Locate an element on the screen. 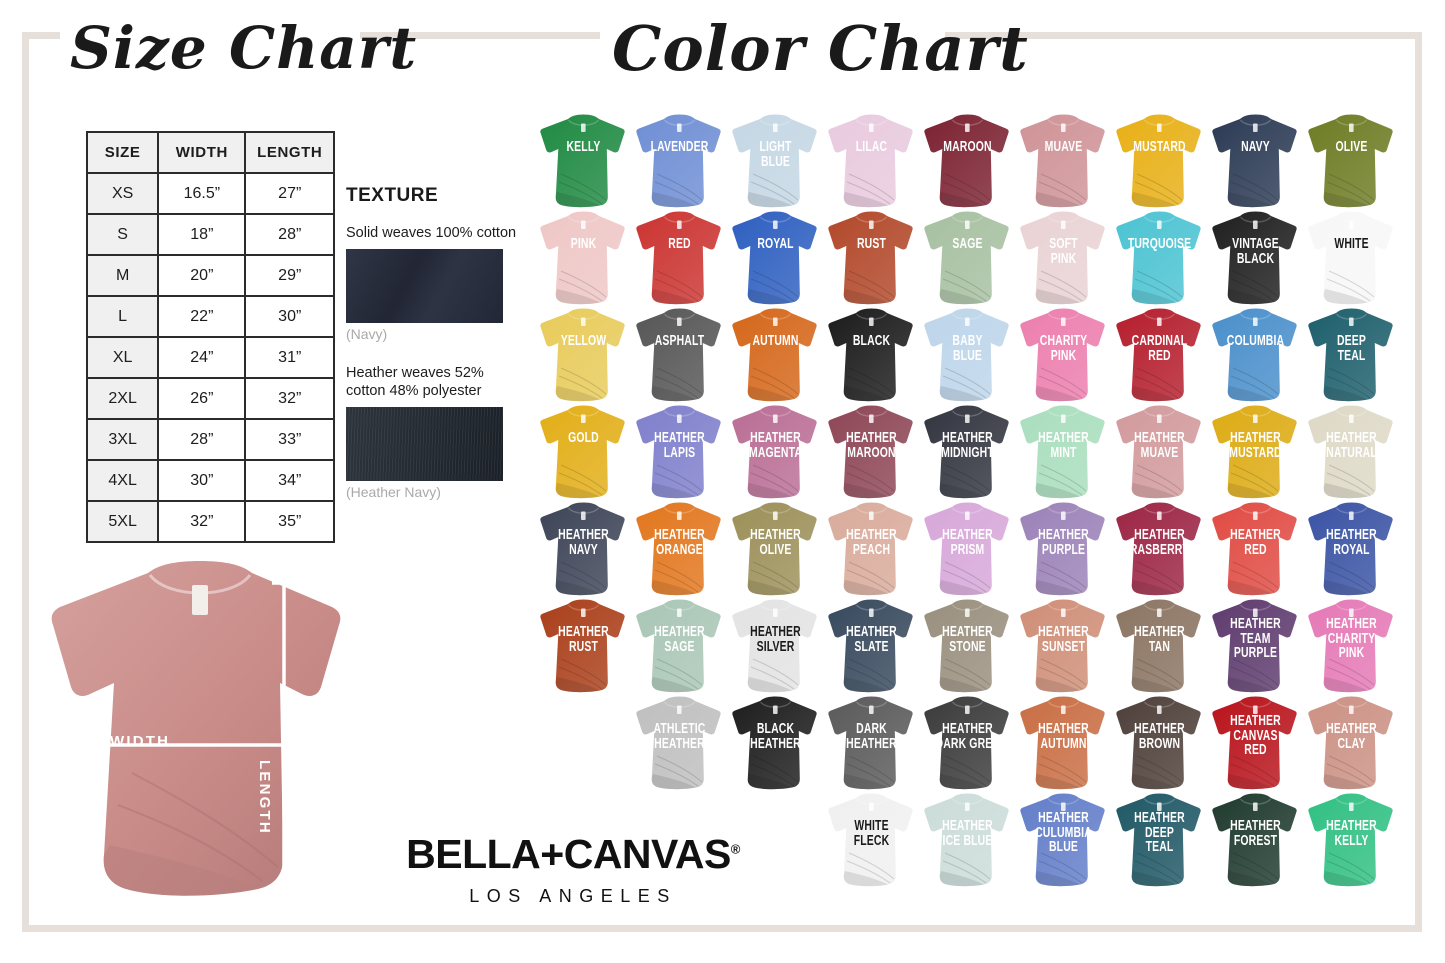  shirt-swatch: TURQUOISE is located at coordinates (1159, 257).